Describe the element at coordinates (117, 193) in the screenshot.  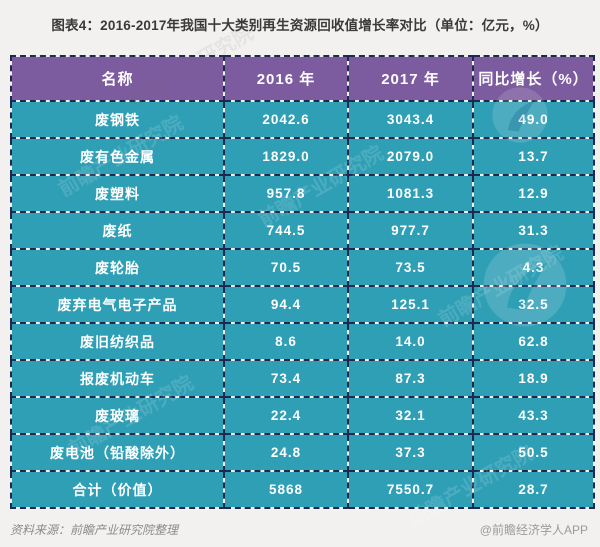
I see `row-name-cell: 废塑料` at that location.